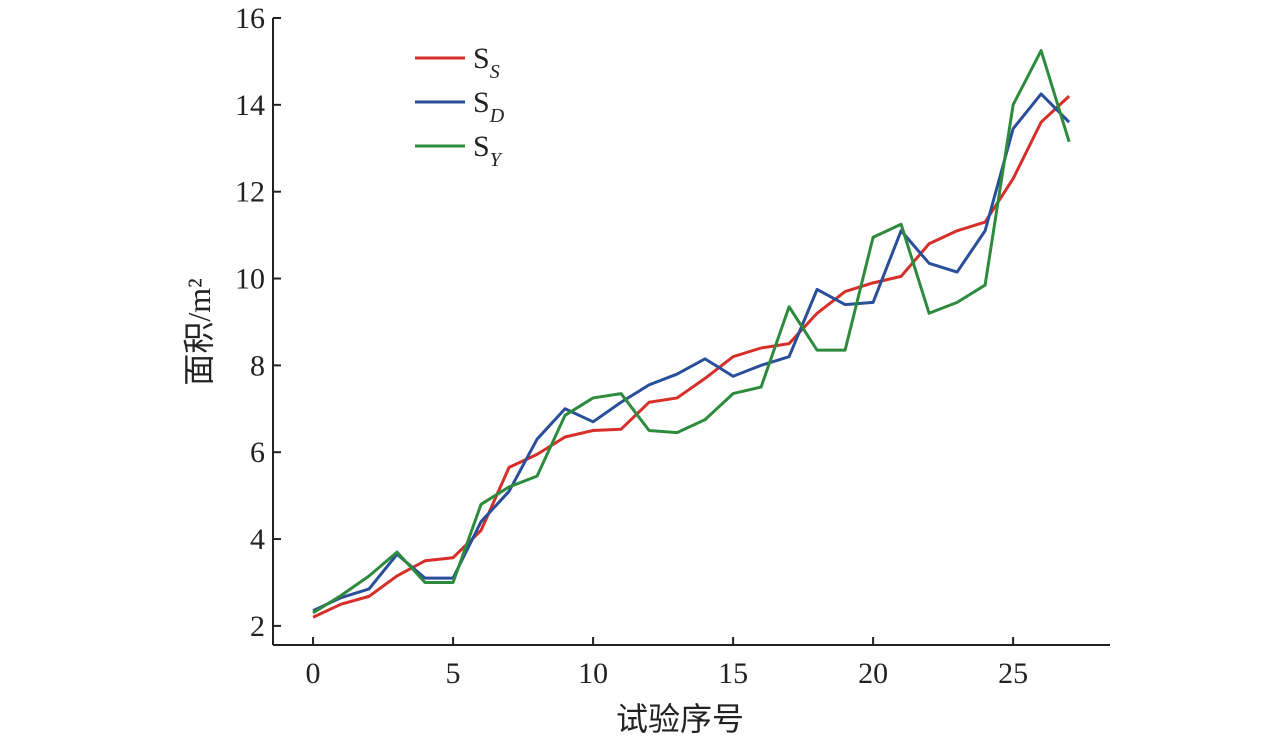  What do you see at coordinates (199, 331) in the screenshot?
I see `y-axis-title: 面积/m²` at bounding box center [199, 331].